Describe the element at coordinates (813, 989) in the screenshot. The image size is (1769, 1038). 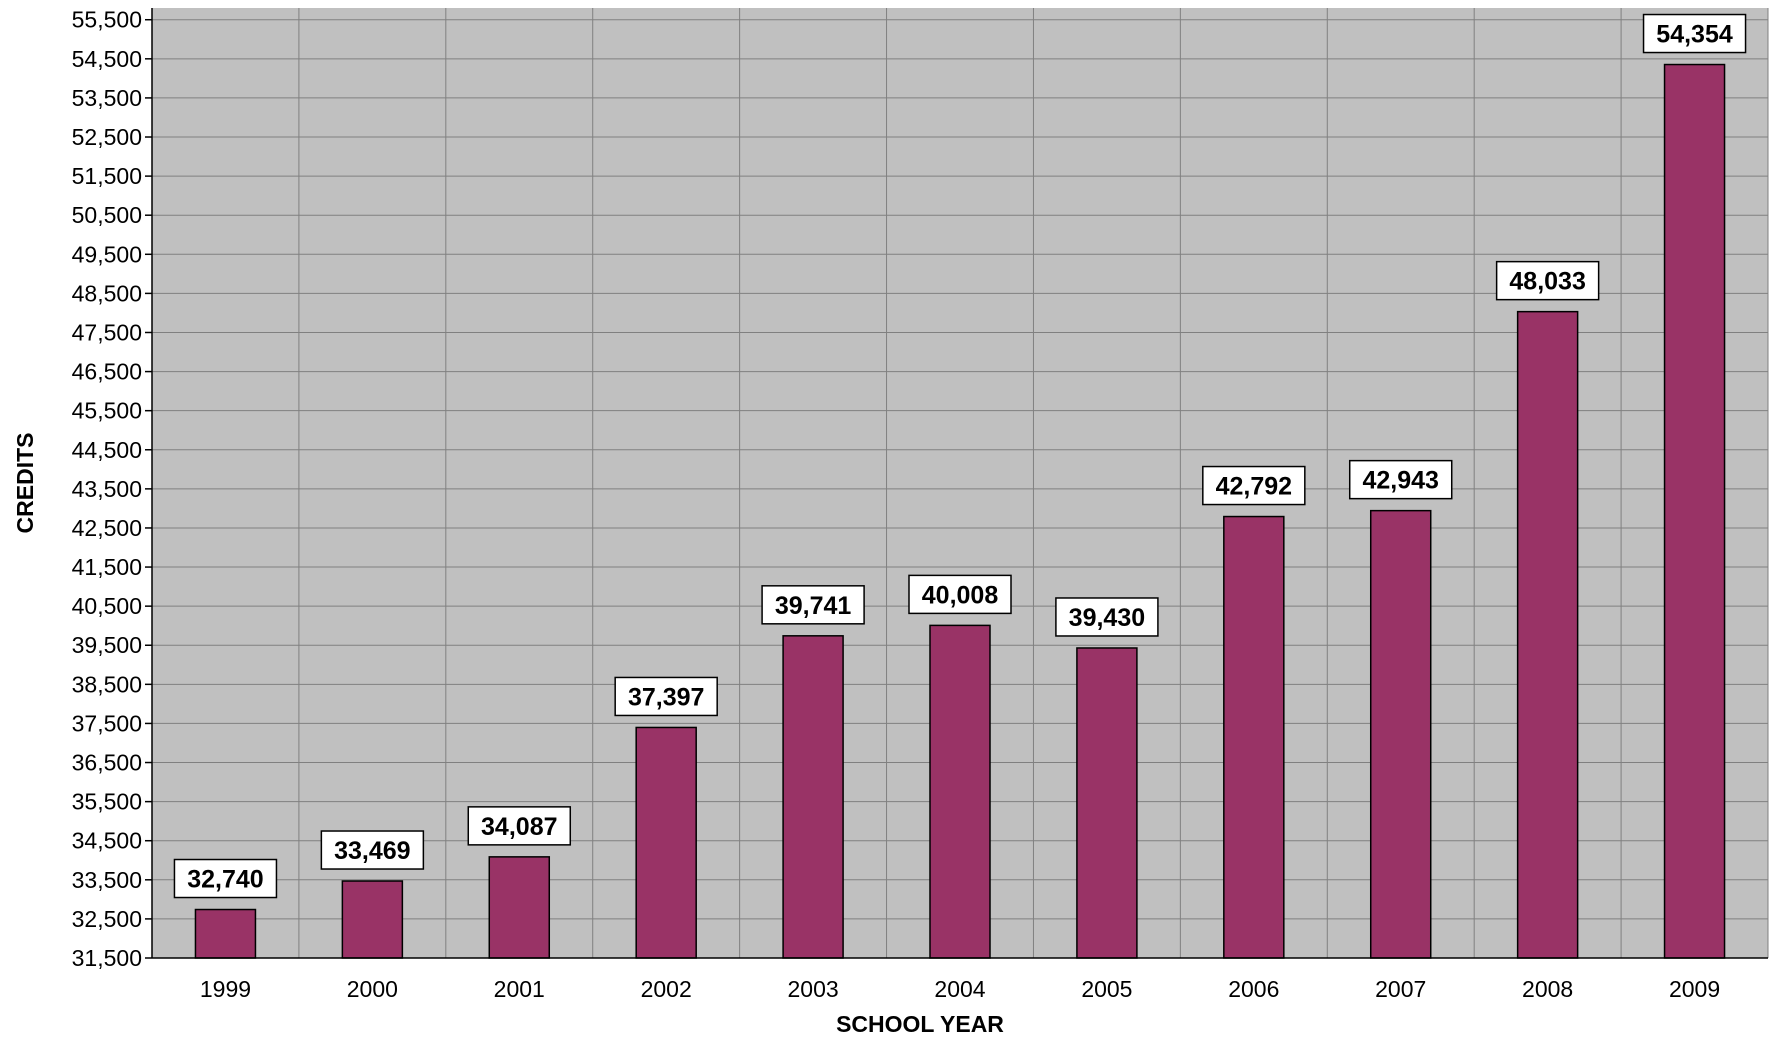
I see `x-tick-label: 2003` at that location.